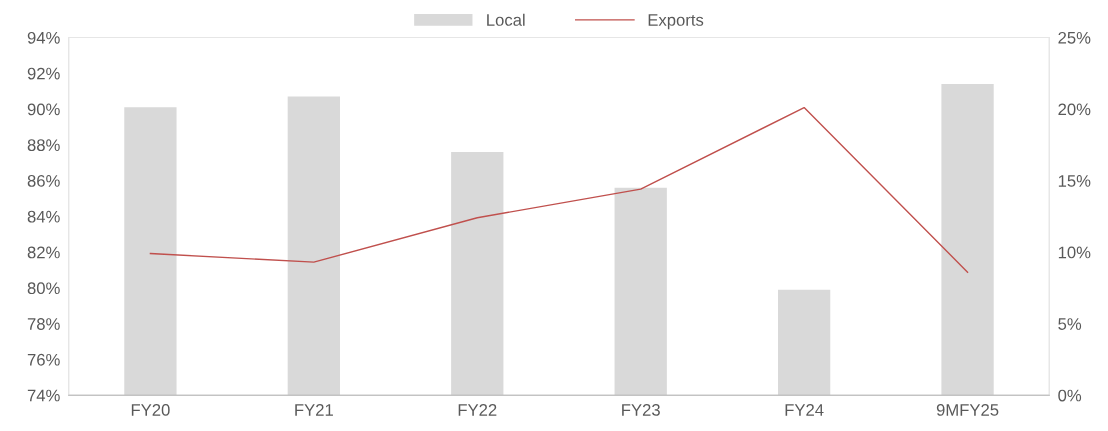 This screenshot has width=1108, height=431. I want to click on legend-label: Exports, so click(676, 22).